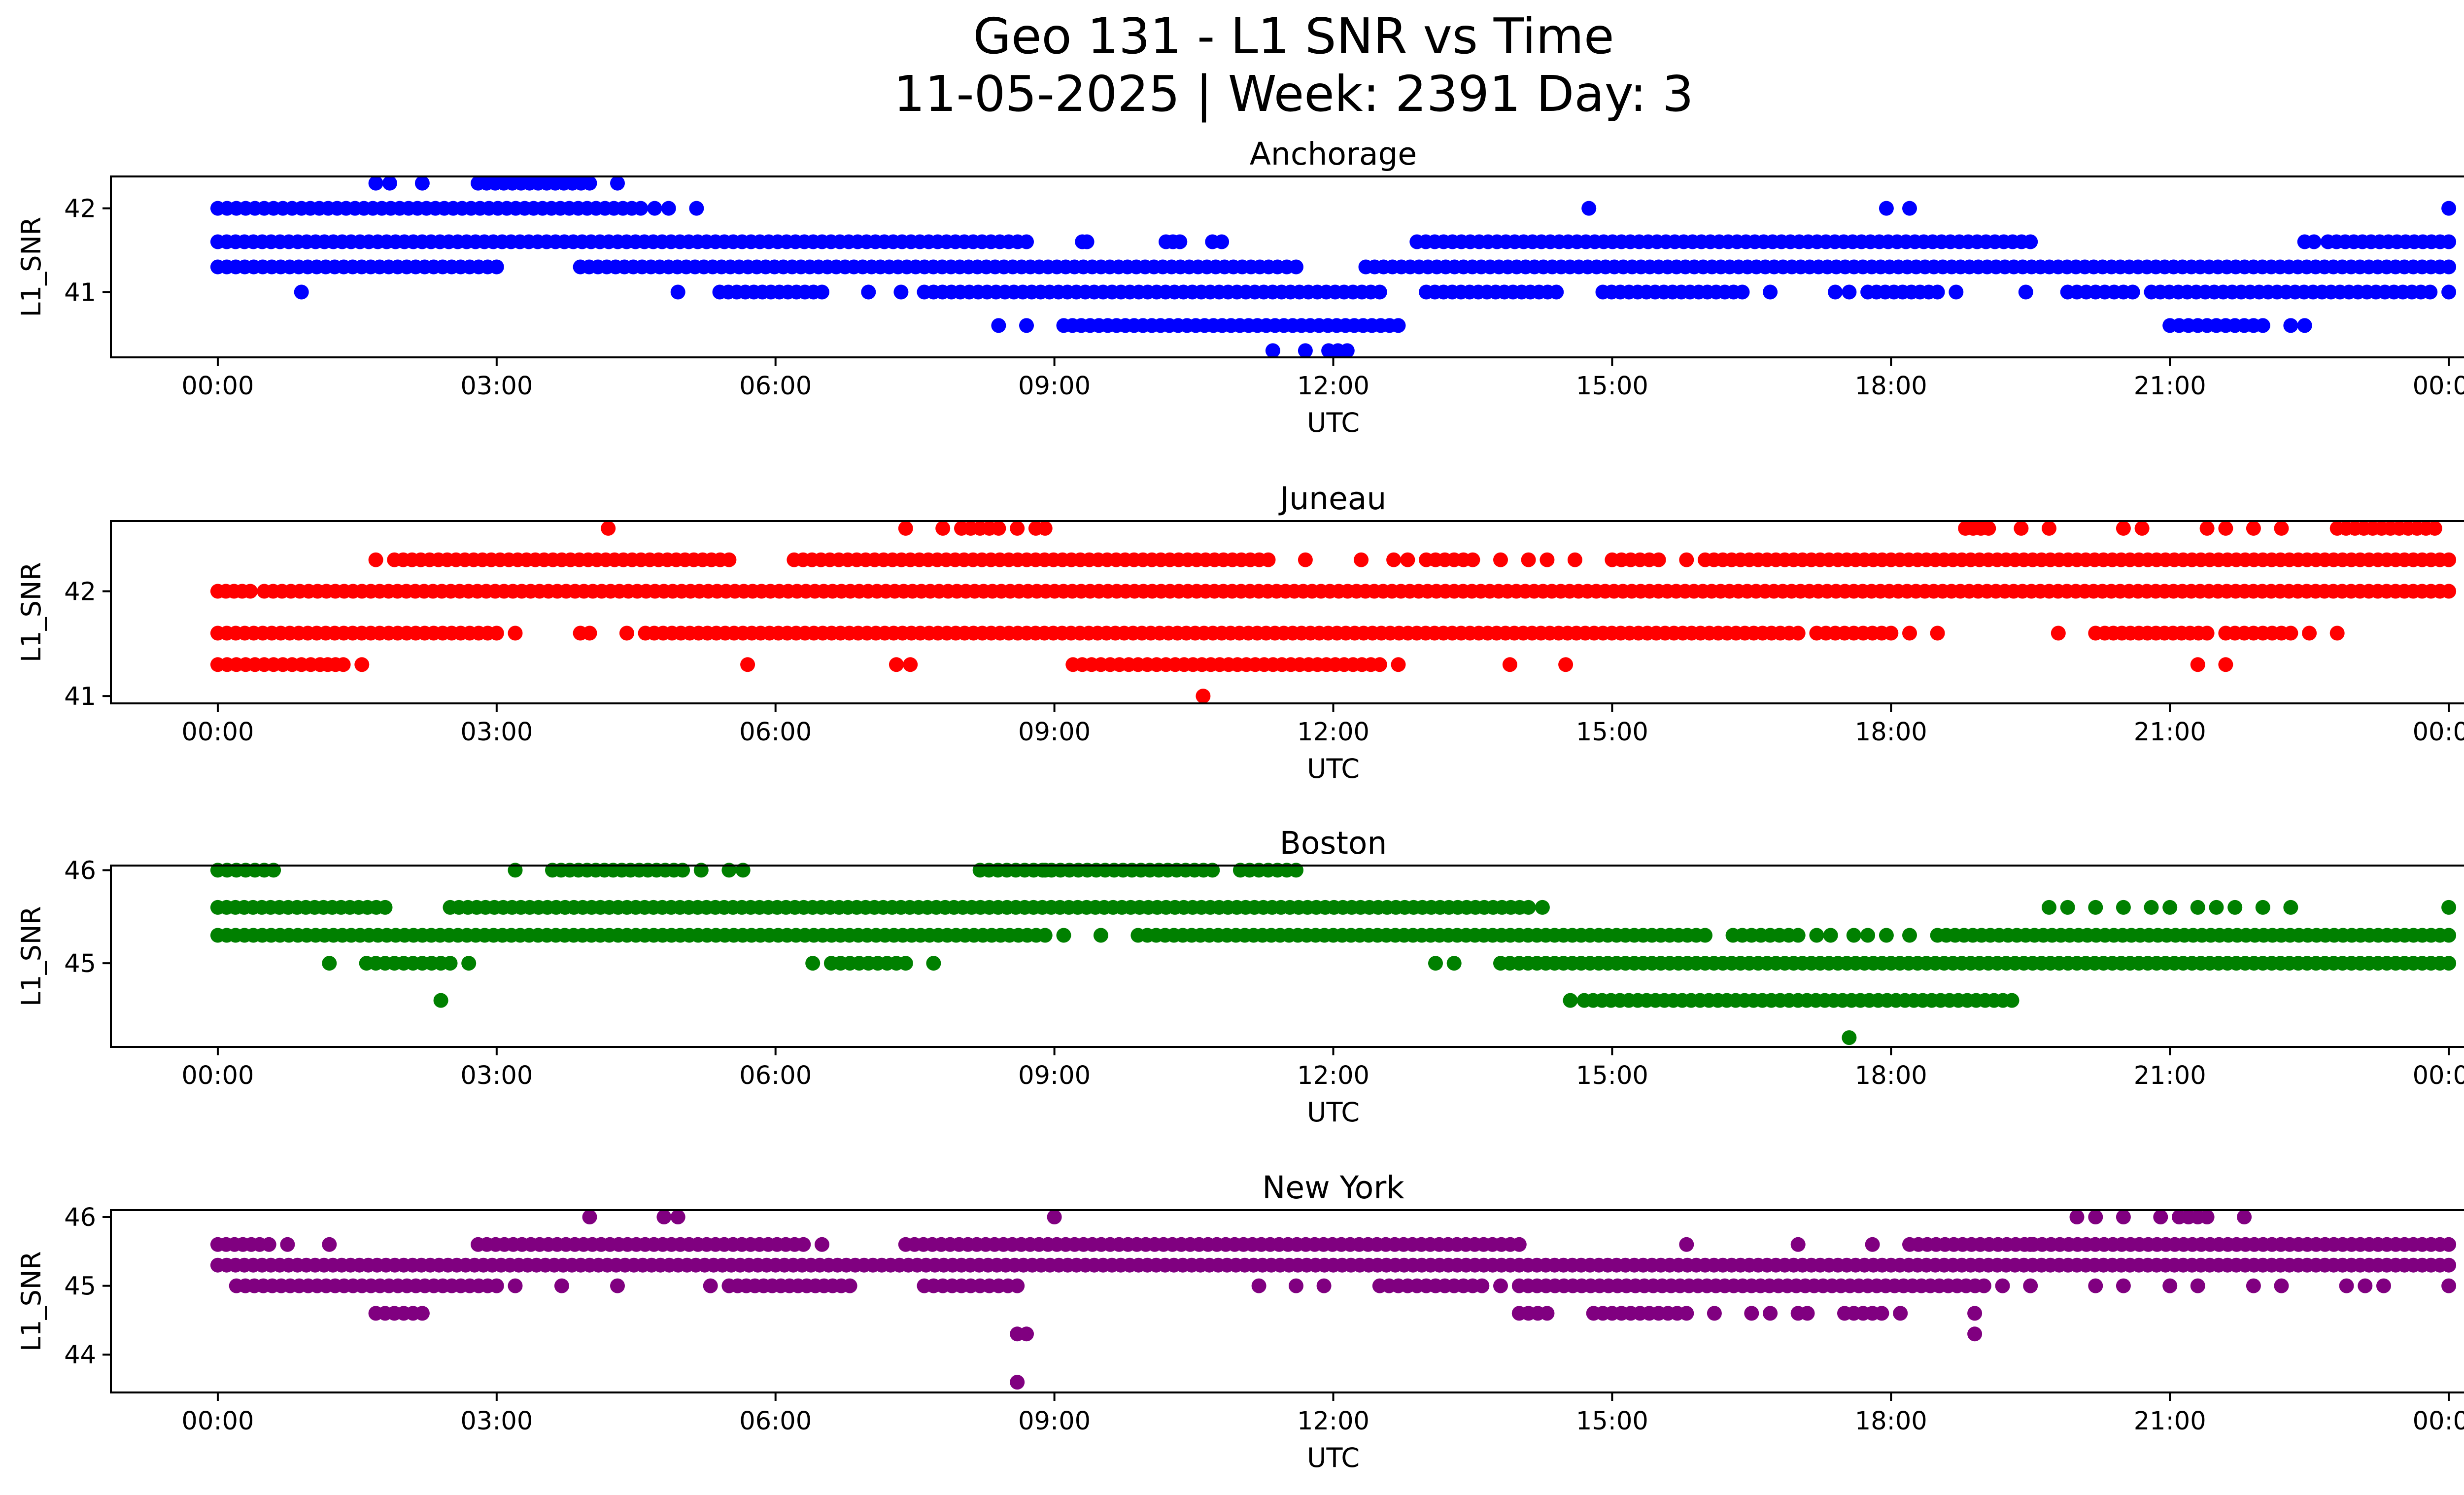 The height and width of the screenshot is (1495, 2464). What do you see at coordinates (1333, 843) in the screenshot?
I see `subplot-title: Boston` at bounding box center [1333, 843].